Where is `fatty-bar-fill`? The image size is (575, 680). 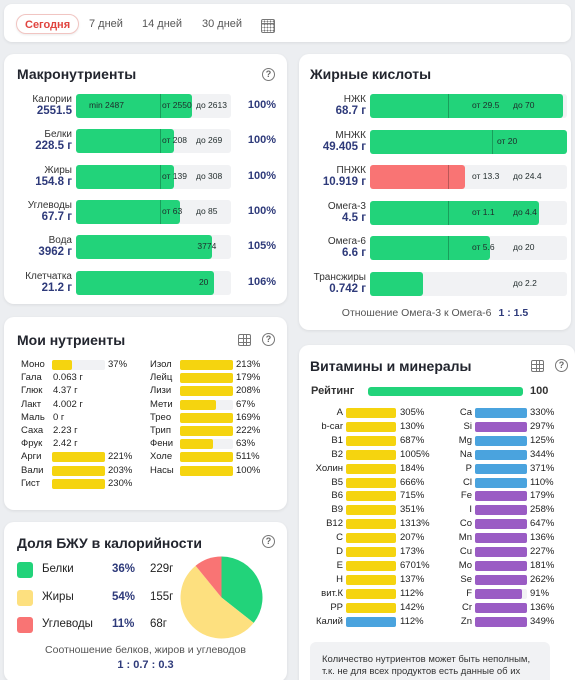 fatty-bar-fill is located at coordinates (455, 212).